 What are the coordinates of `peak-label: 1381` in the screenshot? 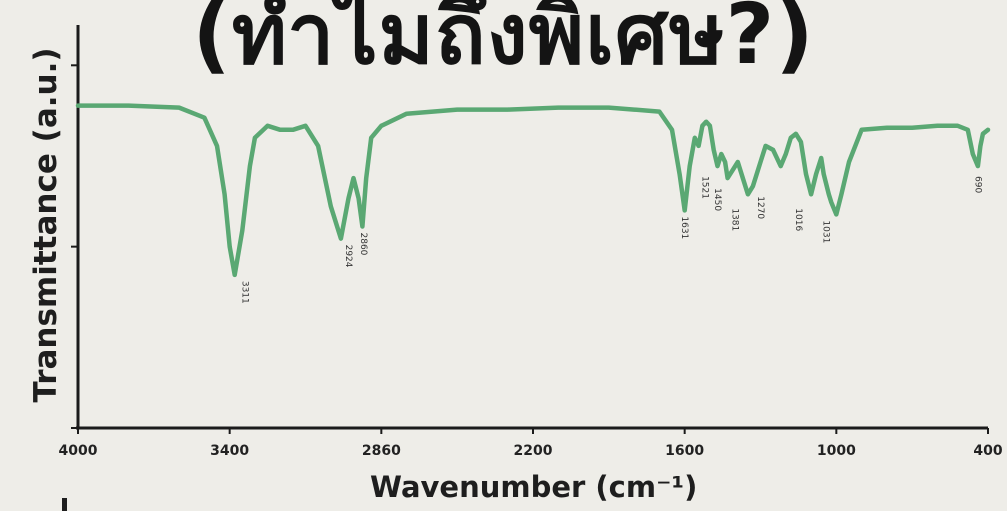 It's located at (735, 219).